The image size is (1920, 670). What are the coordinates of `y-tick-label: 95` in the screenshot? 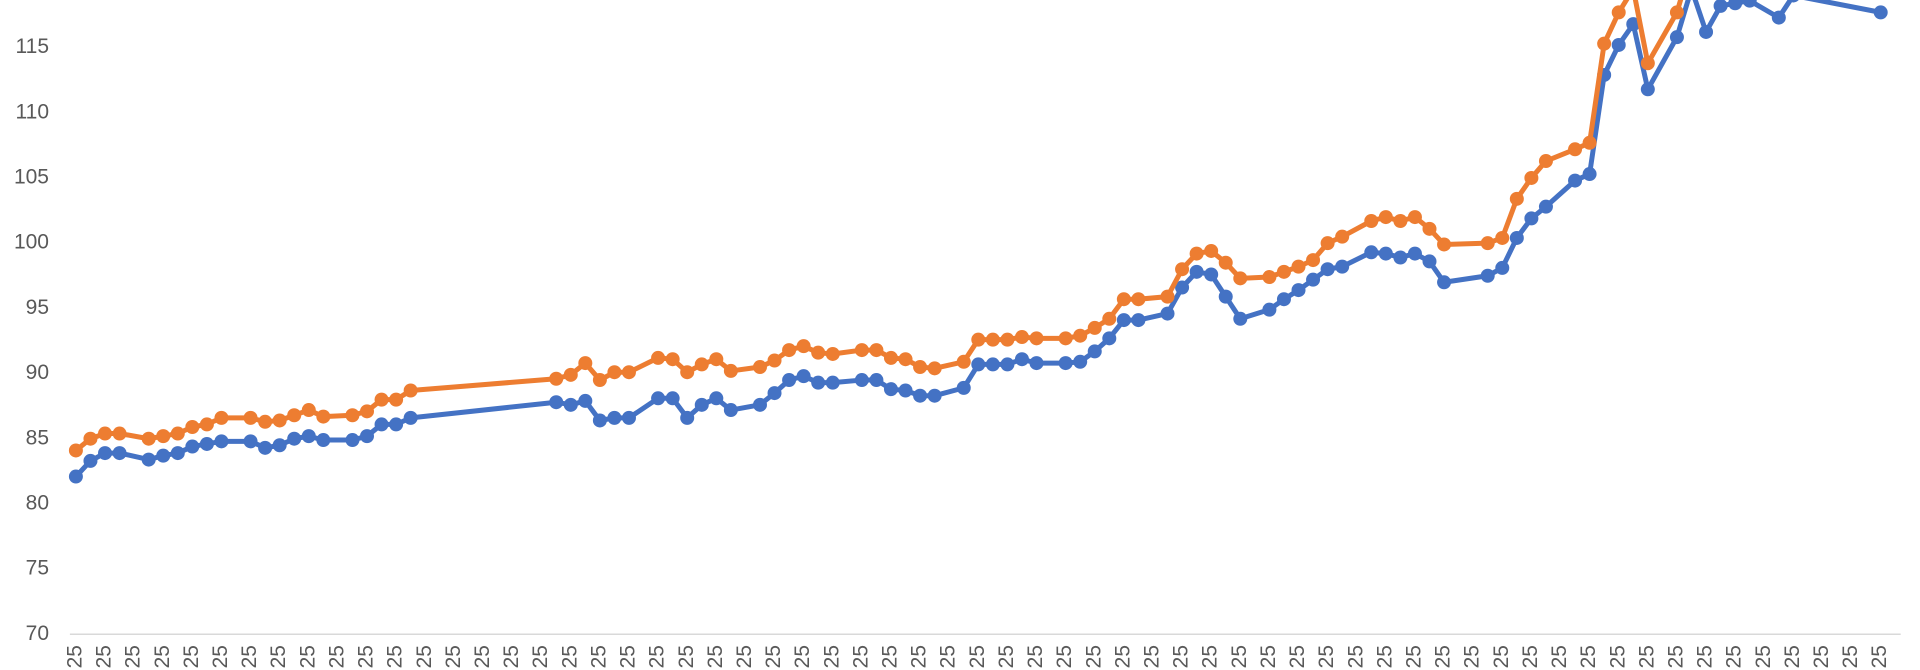 It's located at (37, 307).